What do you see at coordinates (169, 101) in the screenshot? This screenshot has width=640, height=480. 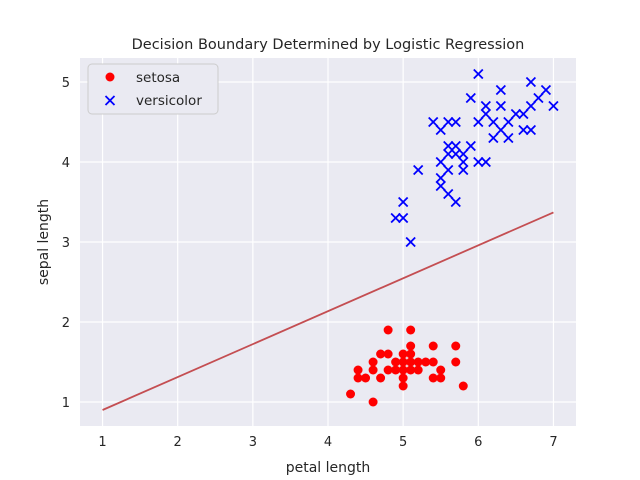 I see `legend-versicolor-label: versicolor` at bounding box center [169, 101].